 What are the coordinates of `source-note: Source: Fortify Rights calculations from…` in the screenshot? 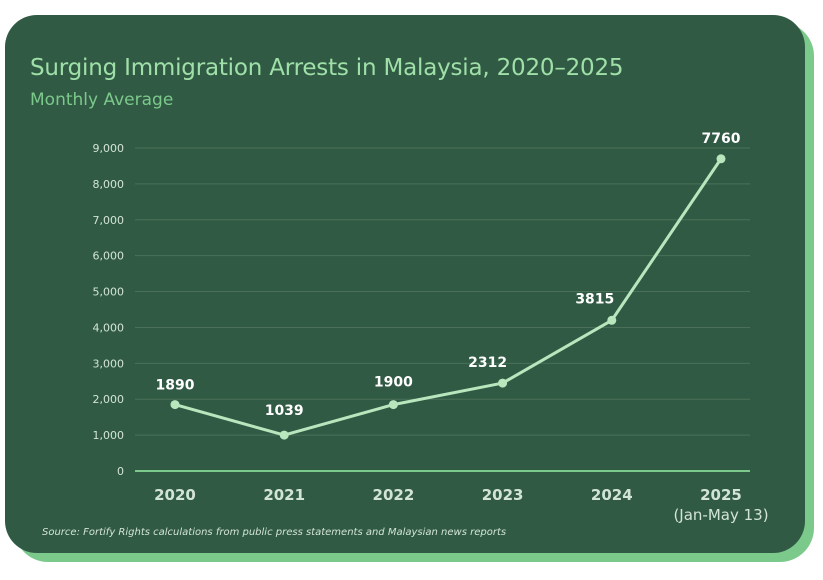 It's located at (274, 532).